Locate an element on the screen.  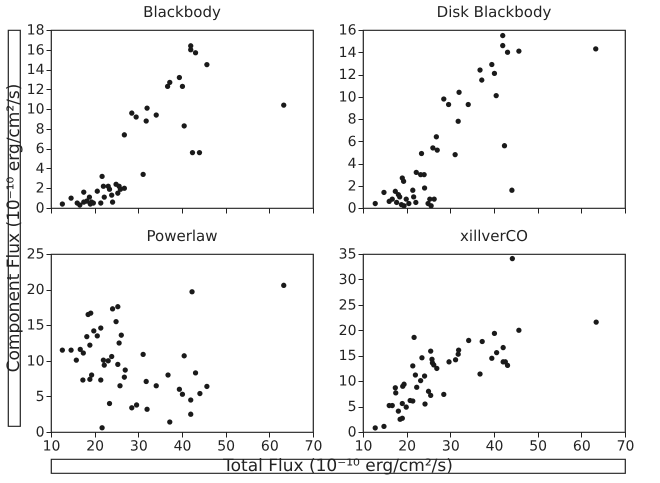
y-tick-label: 8 is located at coordinates (40, 129).